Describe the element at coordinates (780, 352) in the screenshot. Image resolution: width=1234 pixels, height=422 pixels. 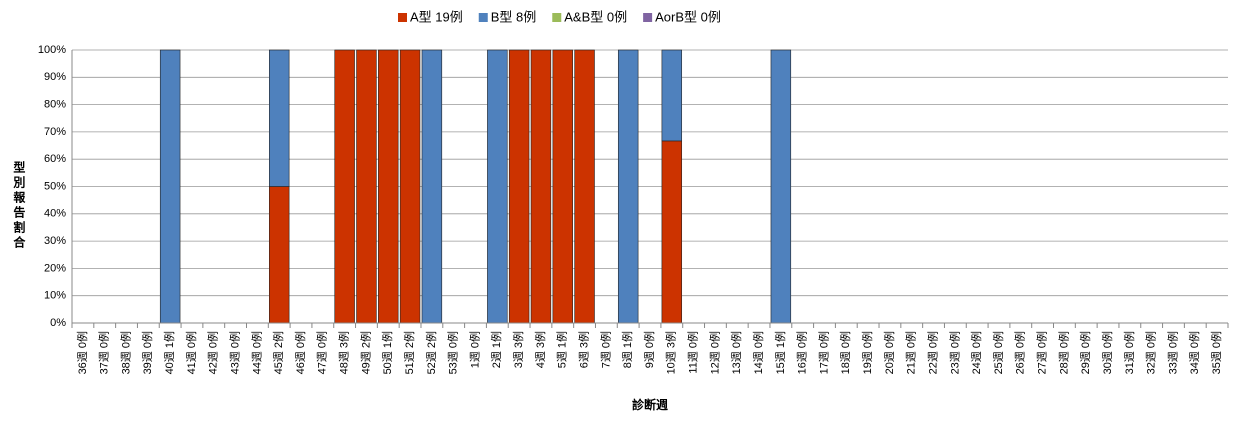
I see `x-tick-label: 15週 1例` at that location.